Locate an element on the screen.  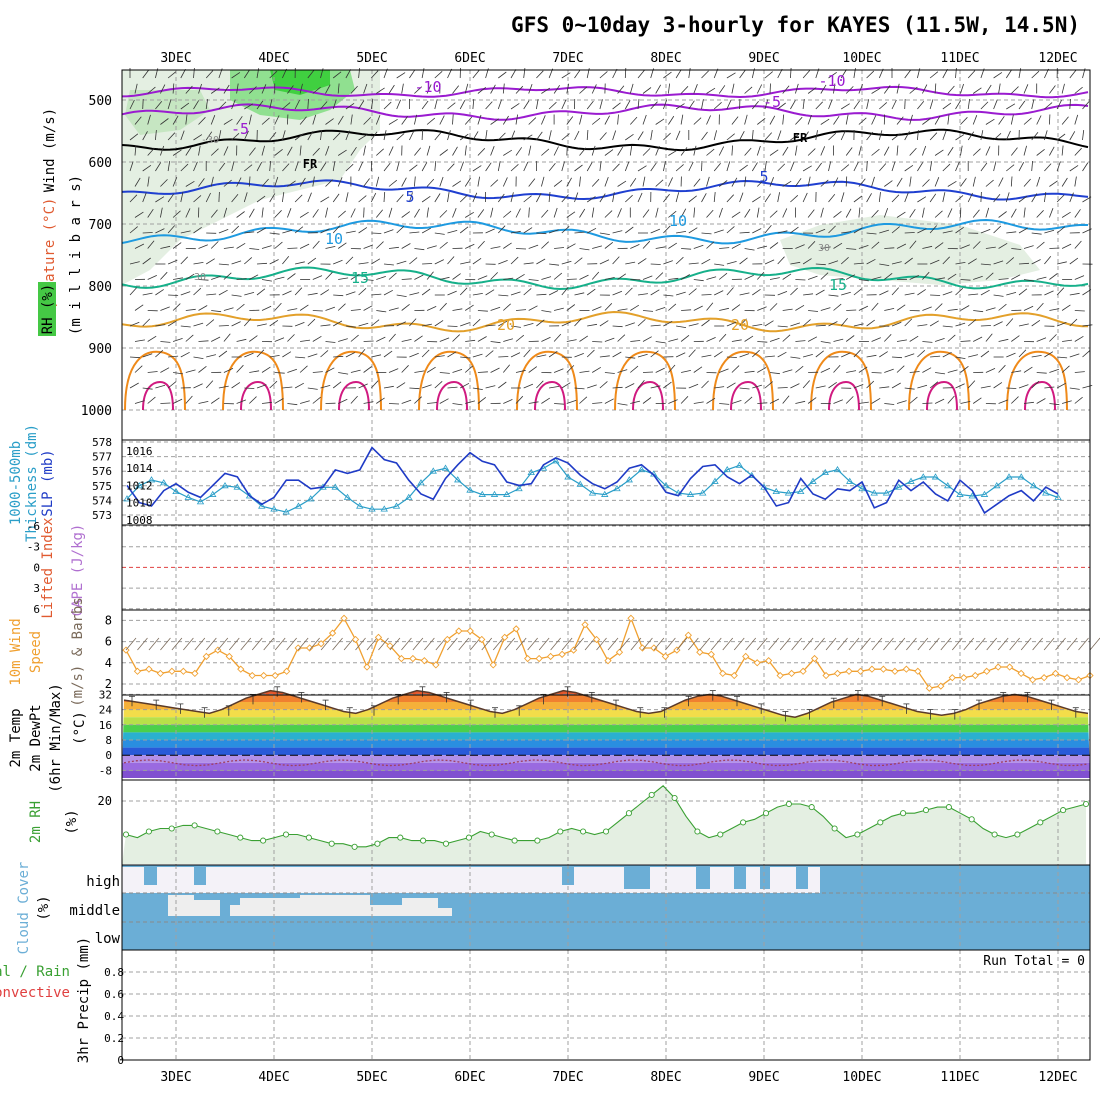
tick-label-thickness: 576 is located at coordinates (102, 471).